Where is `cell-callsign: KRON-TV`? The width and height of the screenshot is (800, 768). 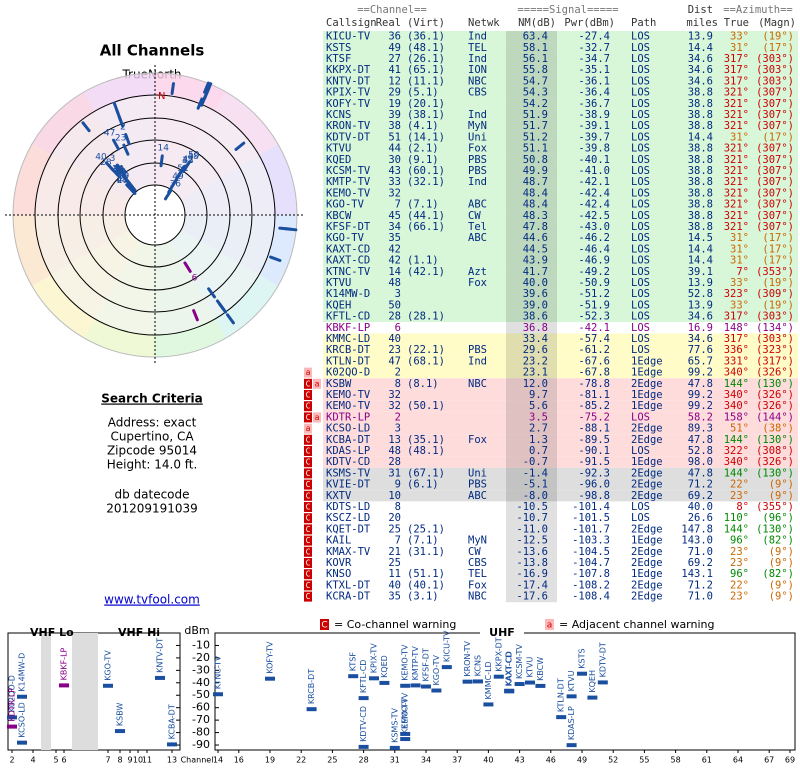 cell-callsign: KRON-TV is located at coordinates (348, 126).